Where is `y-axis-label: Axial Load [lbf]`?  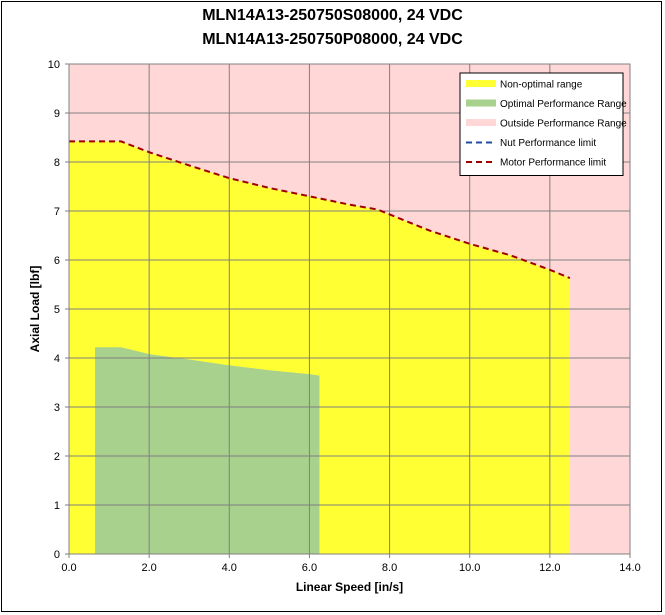 y-axis-label: Axial Load [lbf] is located at coordinates (35, 309).